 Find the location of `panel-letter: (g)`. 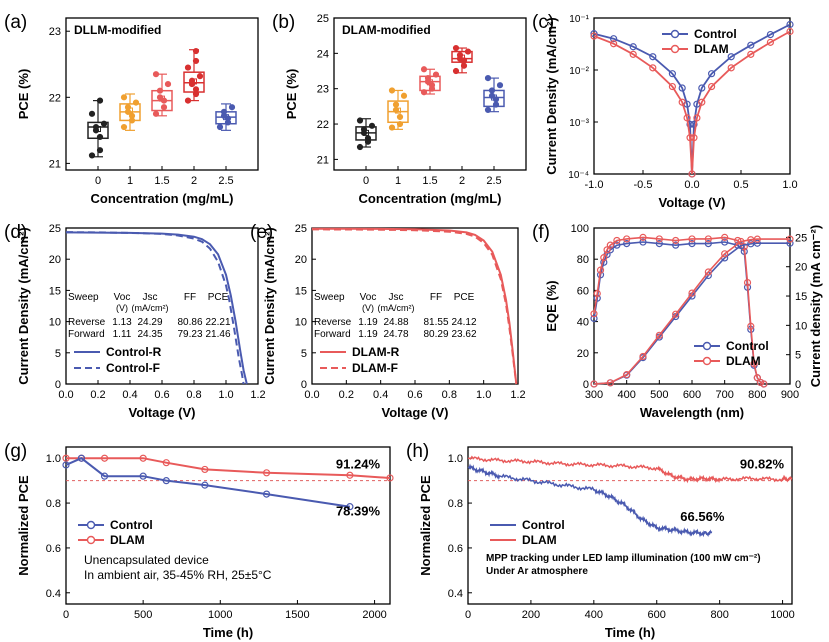

panel-letter: (g) is located at coordinates (15, 451).